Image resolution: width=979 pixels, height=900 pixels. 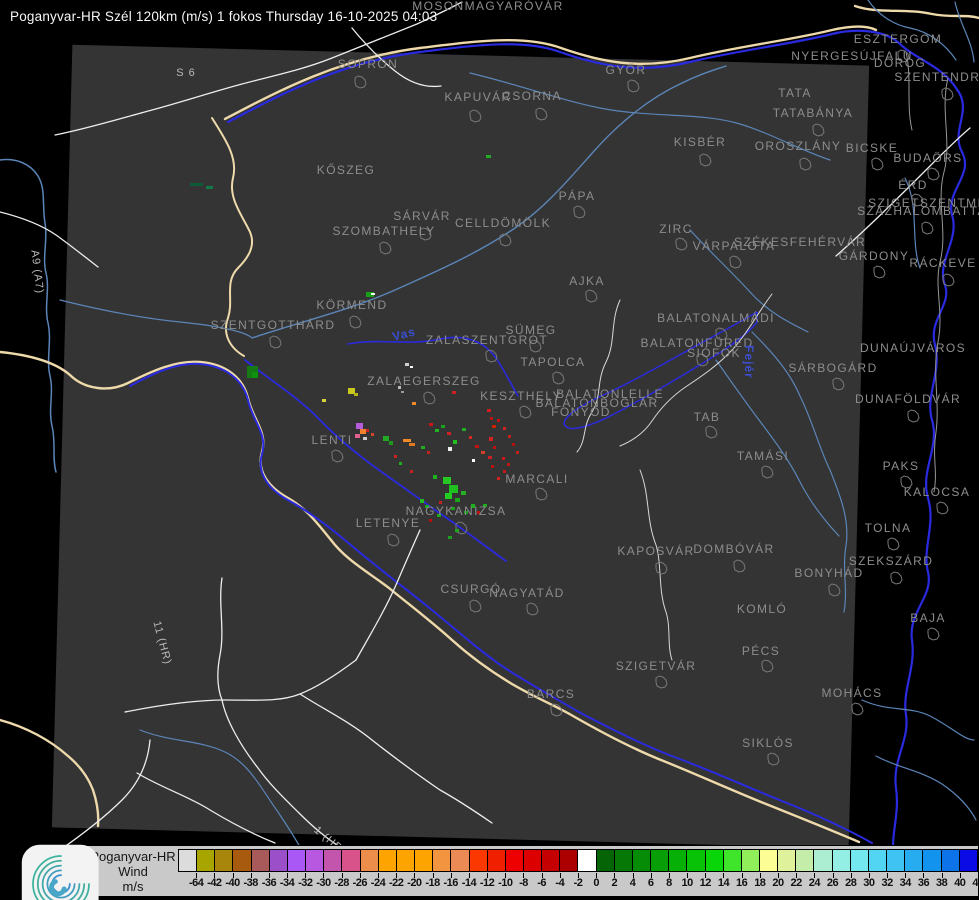 What do you see at coordinates (943, 263) in the screenshot?
I see `city-label: RÁCKEVE` at bounding box center [943, 263].